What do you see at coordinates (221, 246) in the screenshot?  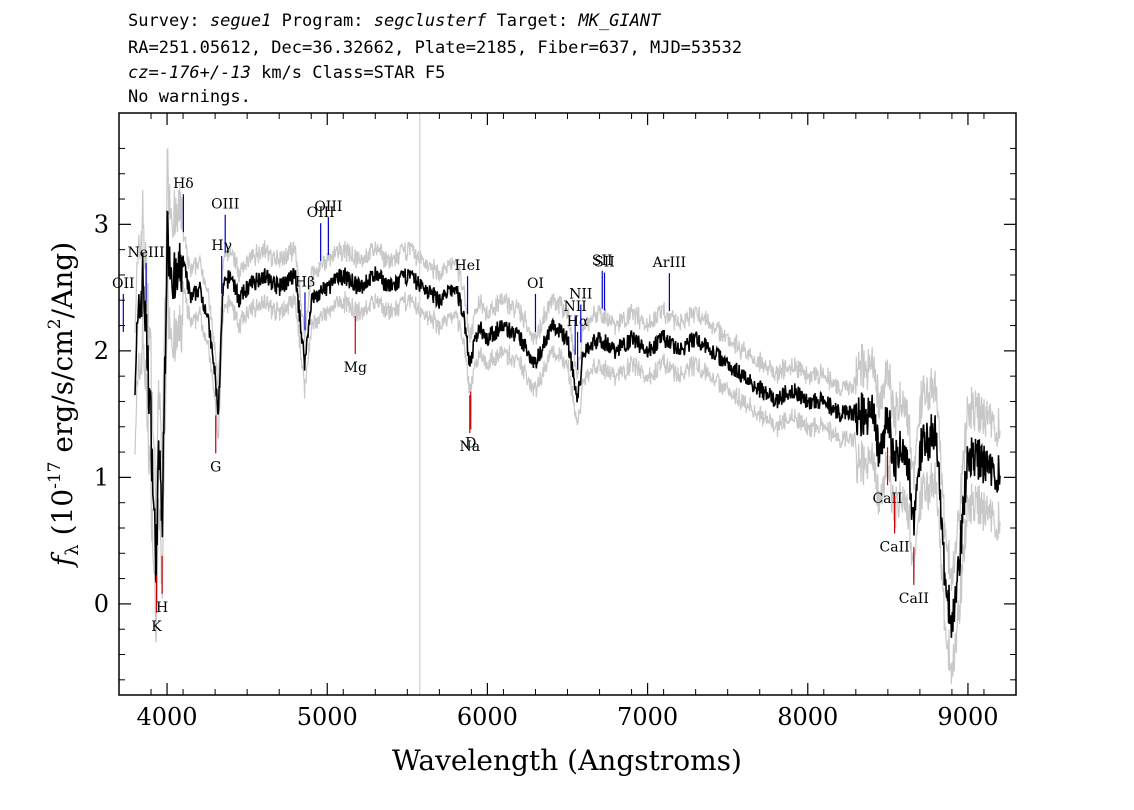 I see `emission-line-label: Hγ` at bounding box center [221, 246].